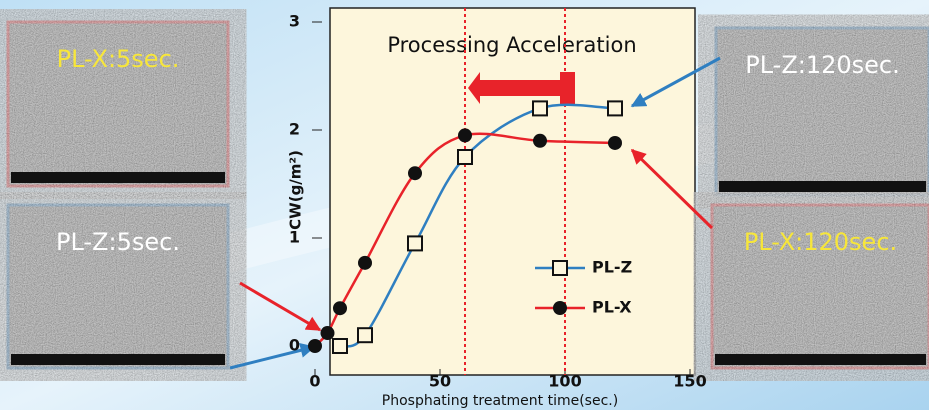  Describe the element at coordinates (511, 45) in the screenshot. I see `chart-title: Processing Acceleration` at that location.